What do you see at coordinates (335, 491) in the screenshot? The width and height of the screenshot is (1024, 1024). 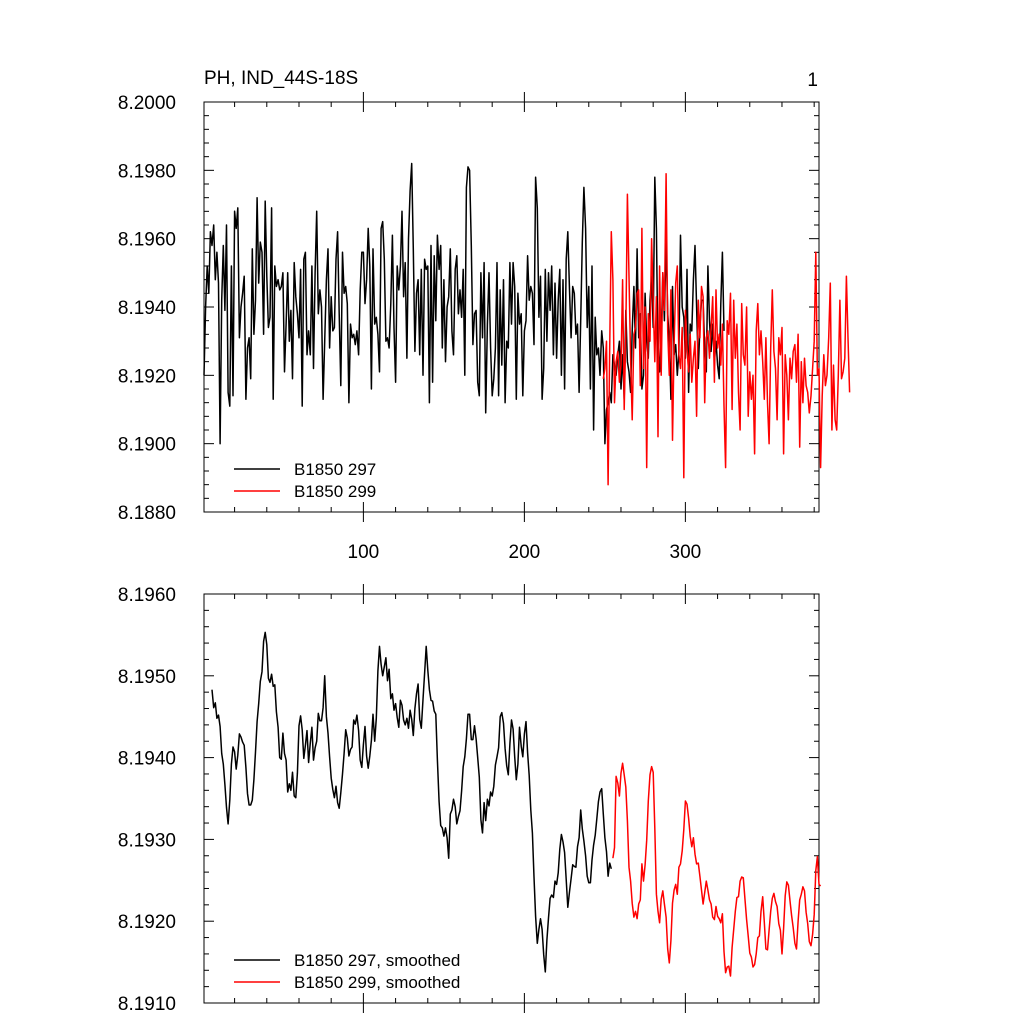 I see `legend-label-b1850-299: B1850 299` at bounding box center [335, 491].